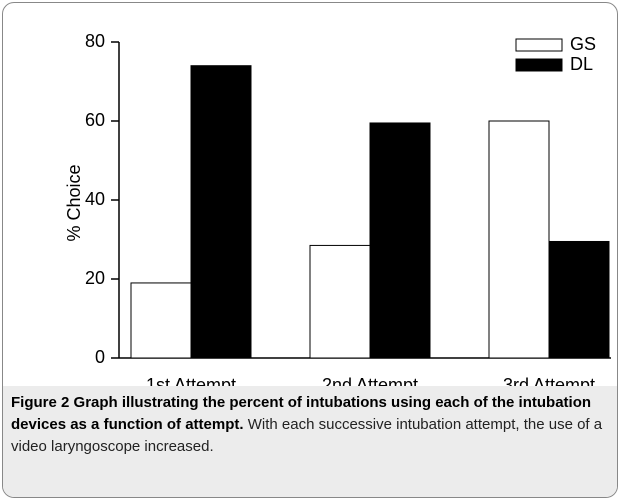 Image resolution: width=622 pixels, height=502 pixels. What do you see at coordinates (95, 278) in the screenshot?
I see `y-tick-label: 20` at bounding box center [95, 278].